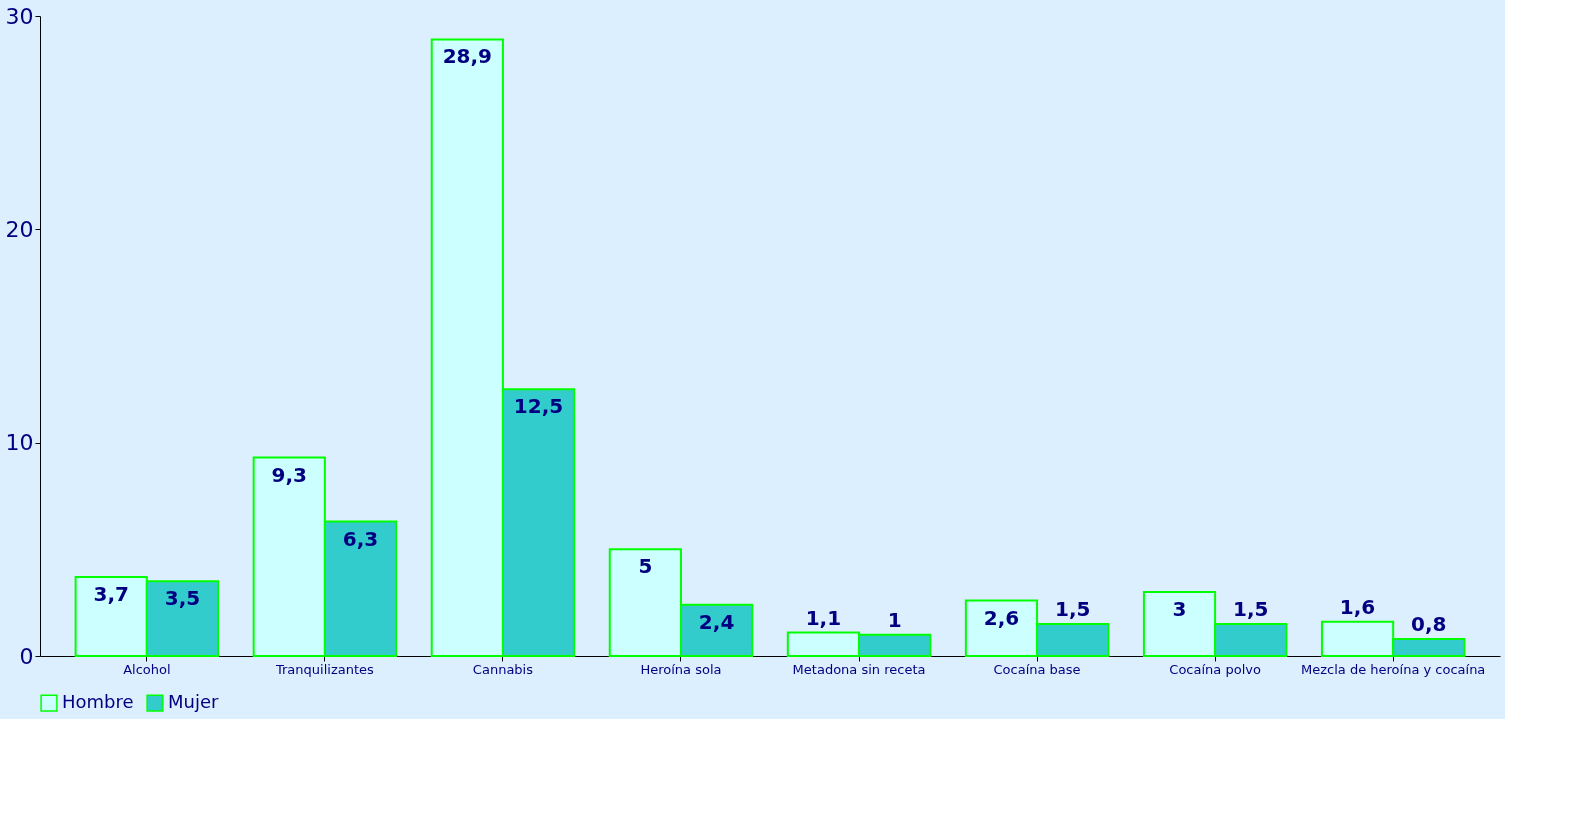 The height and width of the screenshot is (821, 1590). Describe the element at coordinates (26, 656) in the screenshot. I see `y-tick-label: 0` at that location.